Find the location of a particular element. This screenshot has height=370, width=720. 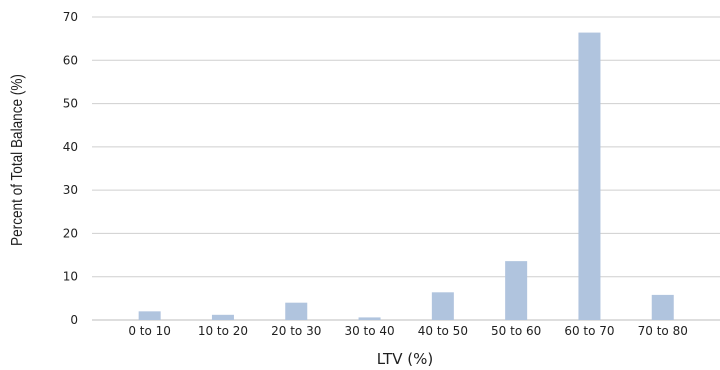

y-tick-label: 10 is located at coordinates (70, 277).